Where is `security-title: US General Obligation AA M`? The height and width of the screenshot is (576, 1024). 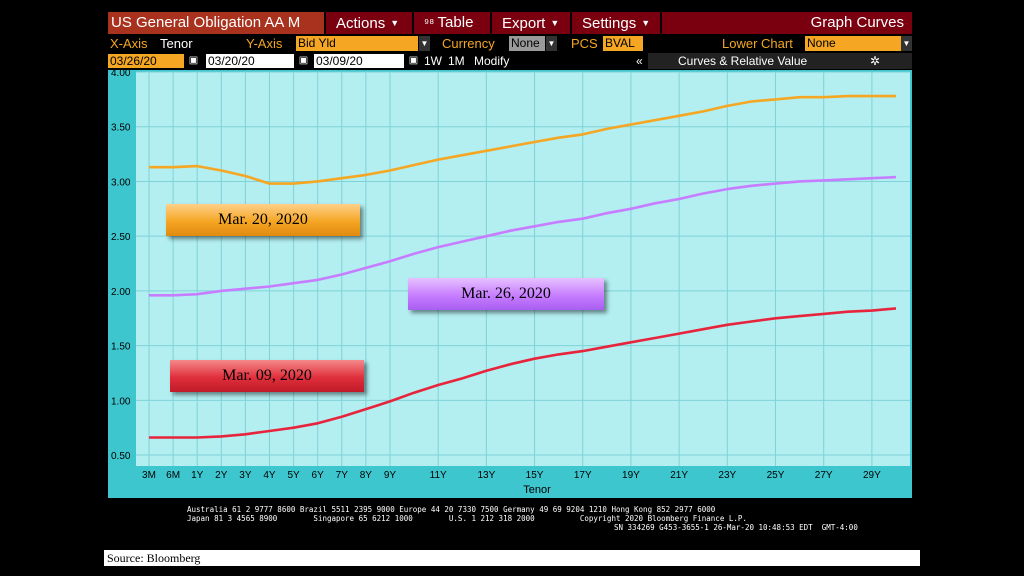 security-title: US General Obligation AA M is located at coordinates (216, 23).